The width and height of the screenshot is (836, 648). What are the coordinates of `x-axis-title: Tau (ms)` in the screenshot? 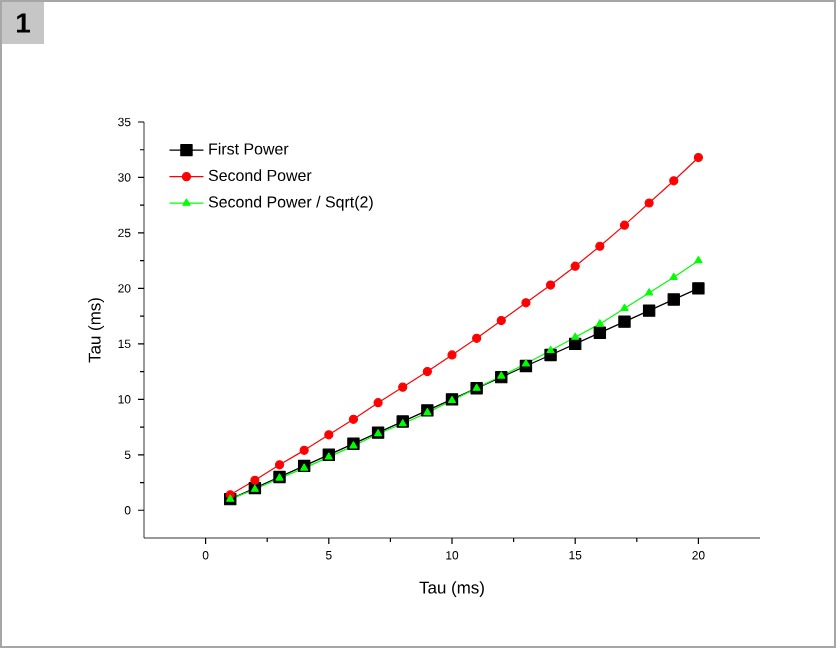 It's located at (451, 589).